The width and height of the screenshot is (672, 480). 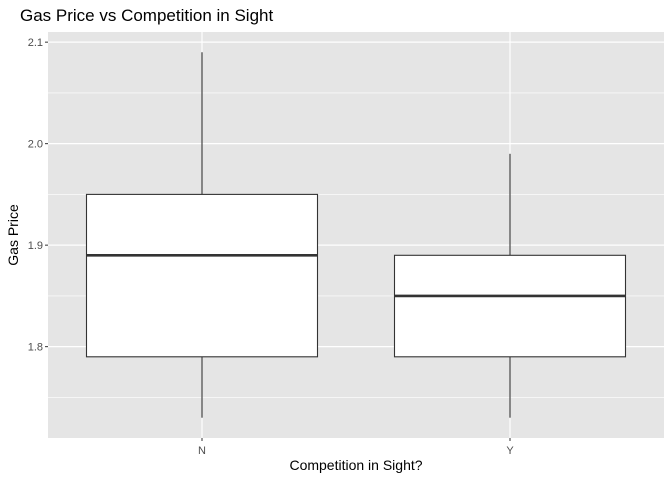 I want to click on x-tick-label-1: Y, so click(x=510, y=451).